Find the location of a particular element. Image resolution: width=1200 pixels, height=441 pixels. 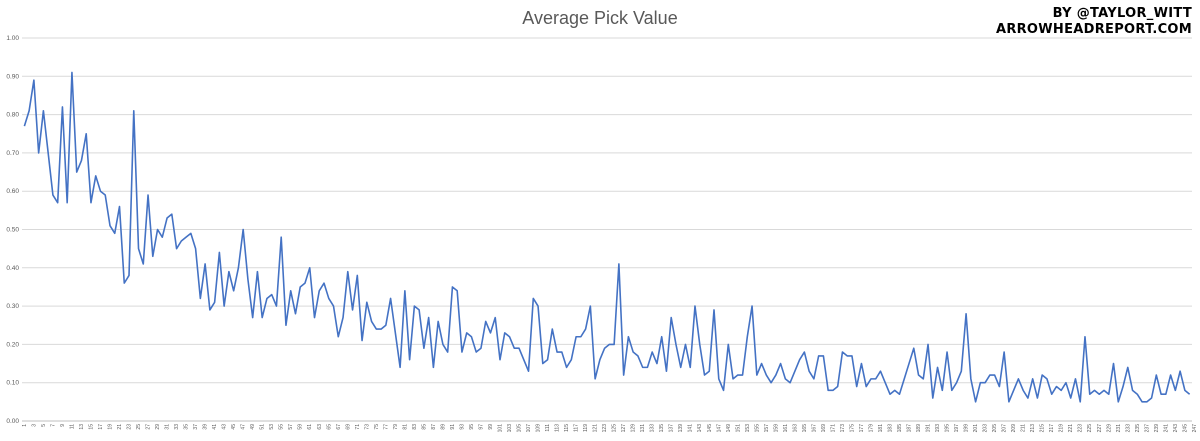

x-tick-label: 143 is located at coordinates (700, 428).